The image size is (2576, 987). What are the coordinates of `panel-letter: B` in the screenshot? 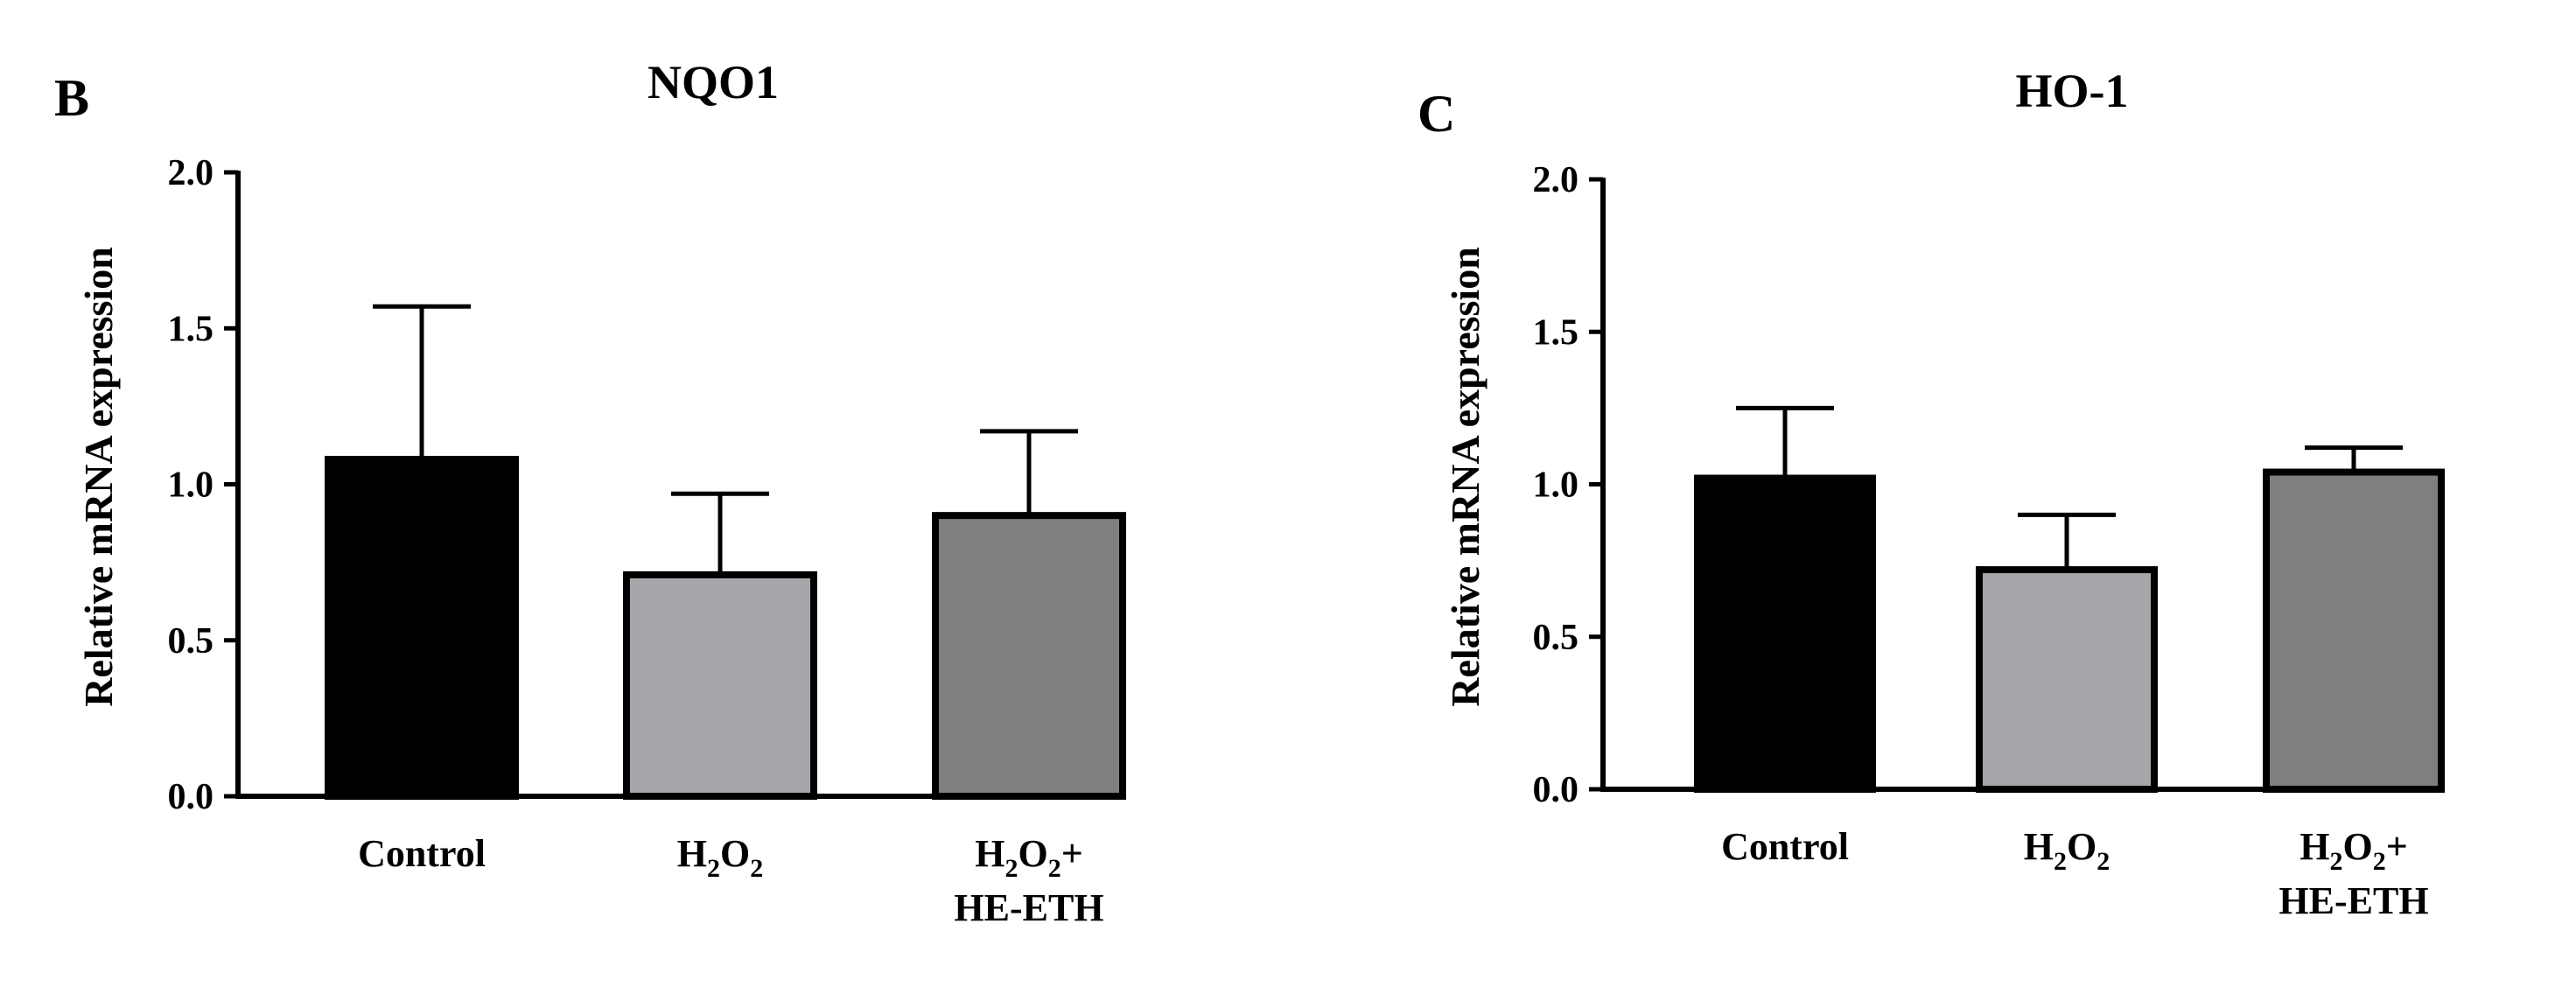 It's located at (71, 98).